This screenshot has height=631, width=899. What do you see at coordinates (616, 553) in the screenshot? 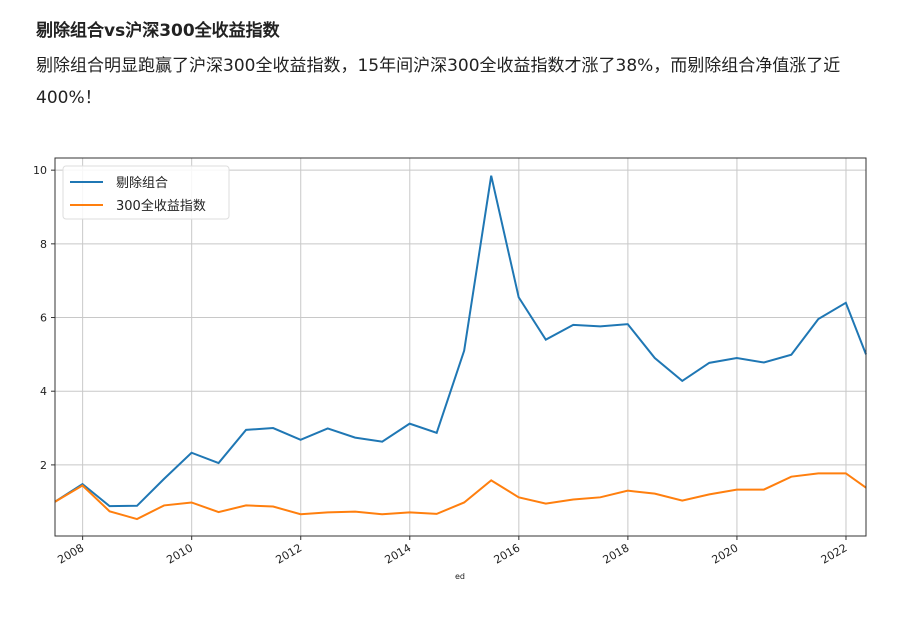
I see `x-tick-label: 2018` at bounding box center [616, 553].